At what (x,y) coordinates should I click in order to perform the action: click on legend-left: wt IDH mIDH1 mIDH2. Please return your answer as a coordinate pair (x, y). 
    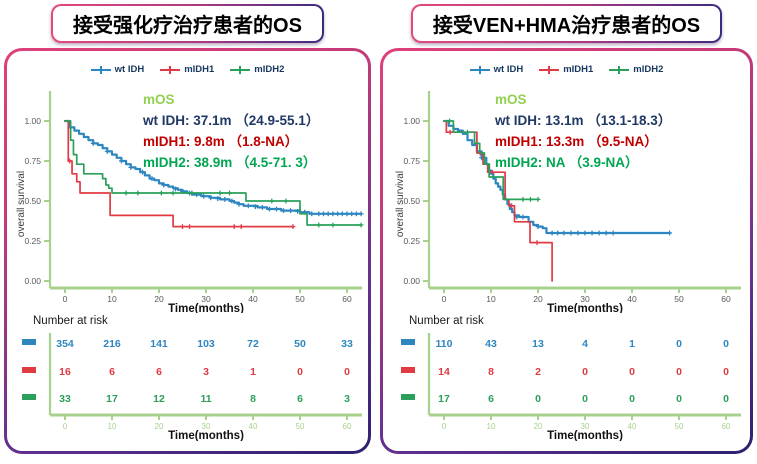
    Looking at the image, I should click on (187, 63).